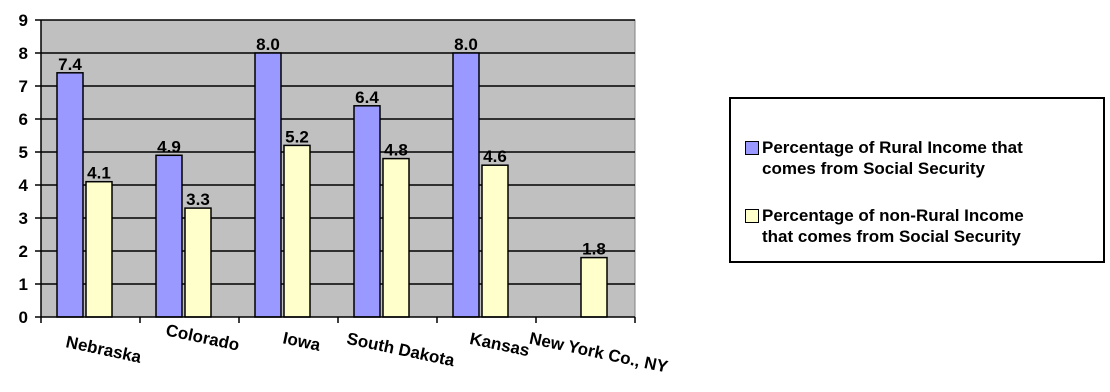  Describe the element at coordinates (23, 284) in the screenshot. I see `y-tick-label: 1` at that location.